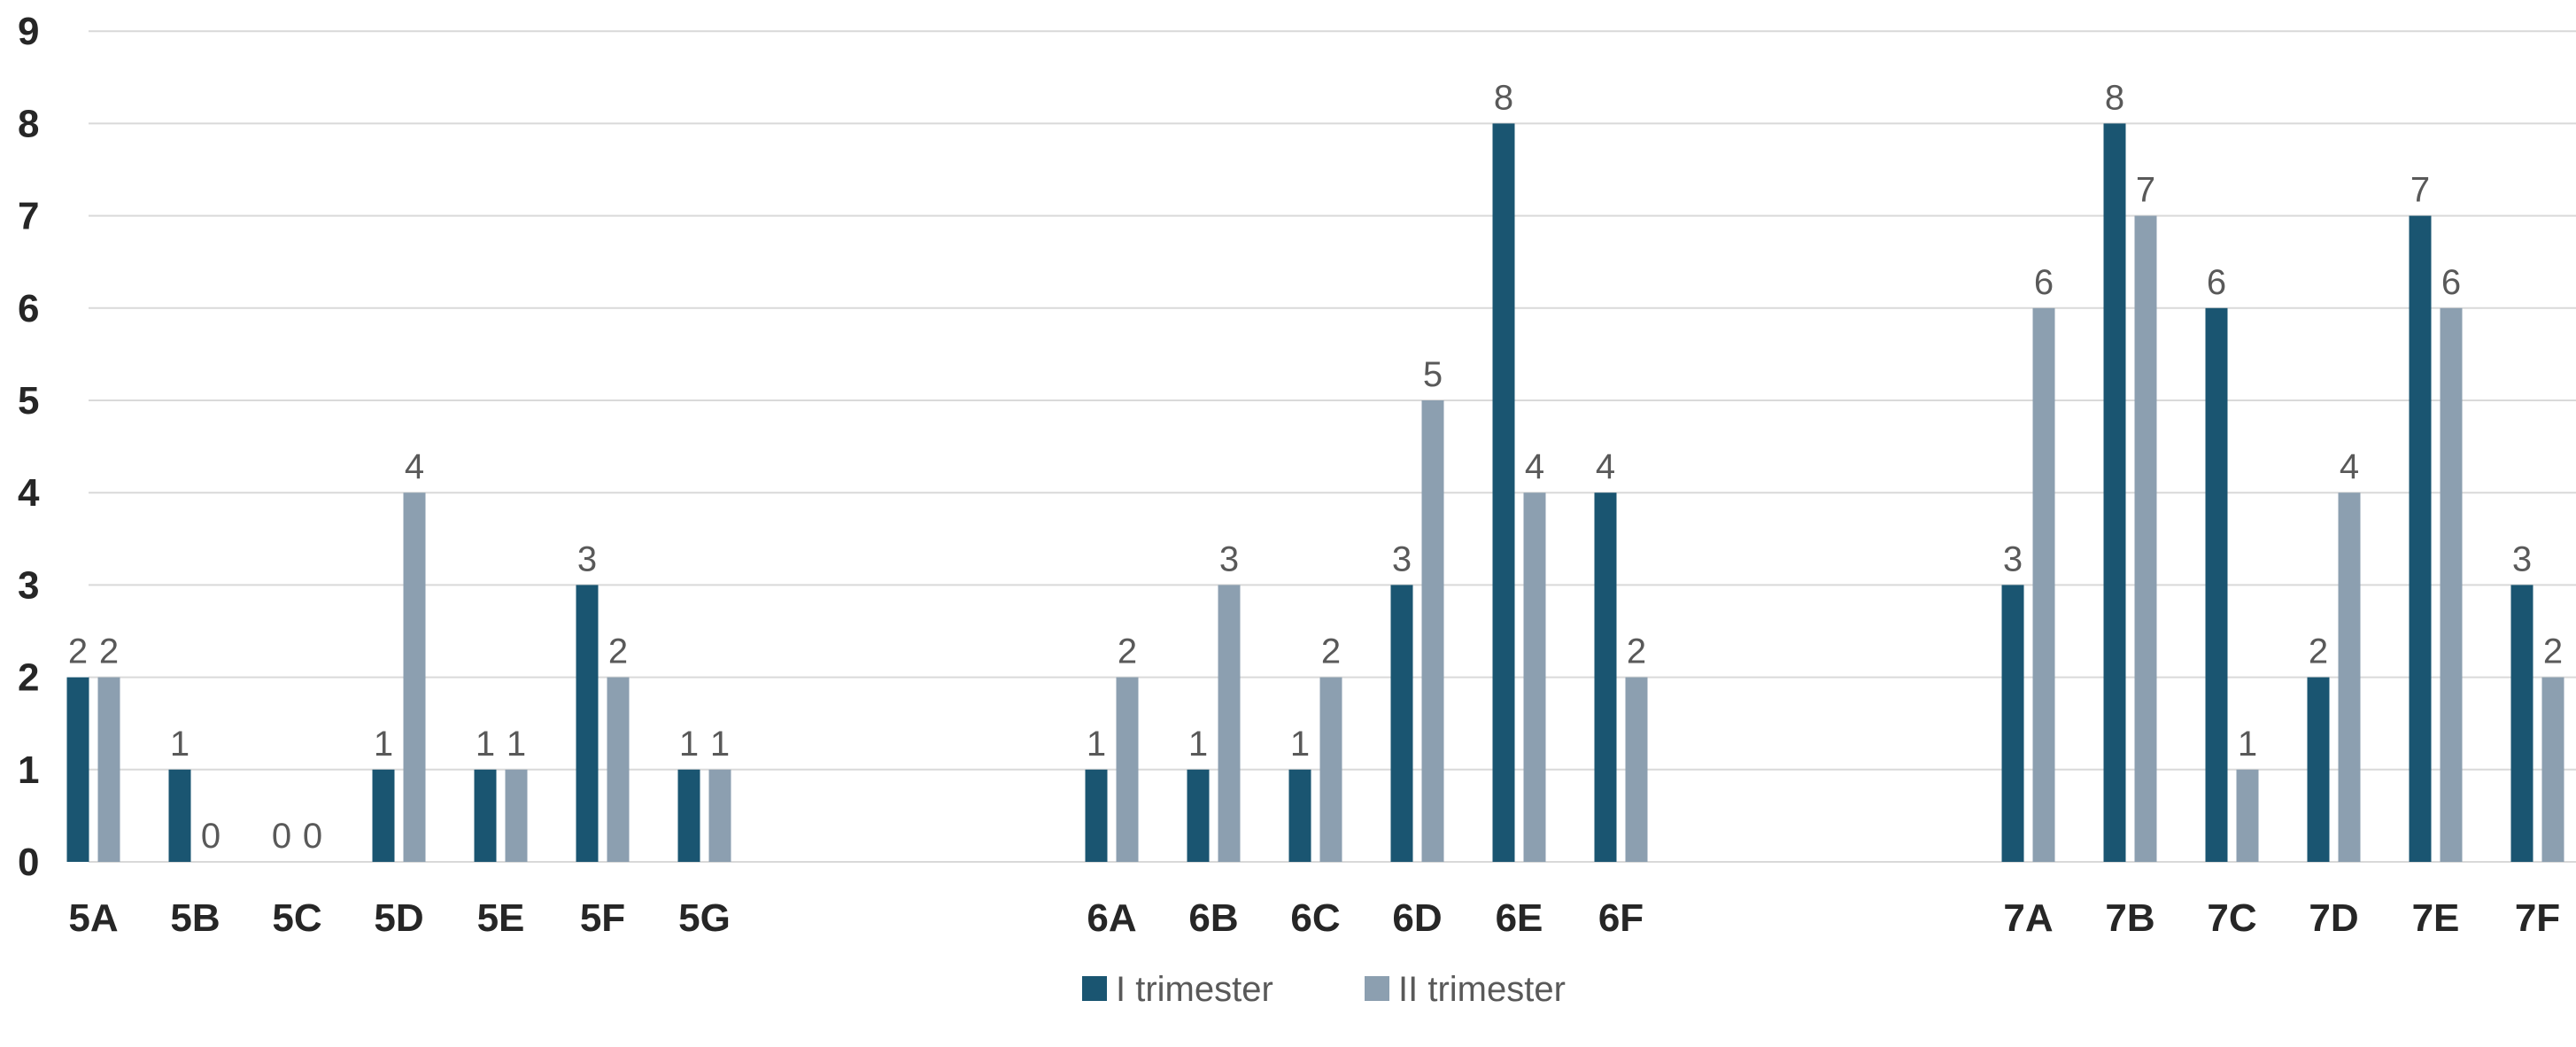  Describe the element at coordinates (1111, 918) in the screenshot. I see `x-category-label: 6A` at that location.